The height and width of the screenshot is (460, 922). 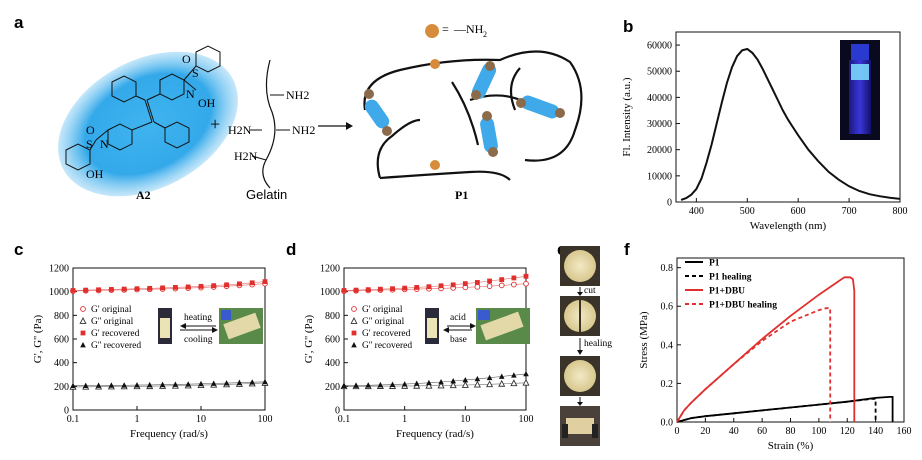 What do you see at coordinates (143, 108) in the screenshot?
I see `a2-structure` at bounding box center [143, 108].